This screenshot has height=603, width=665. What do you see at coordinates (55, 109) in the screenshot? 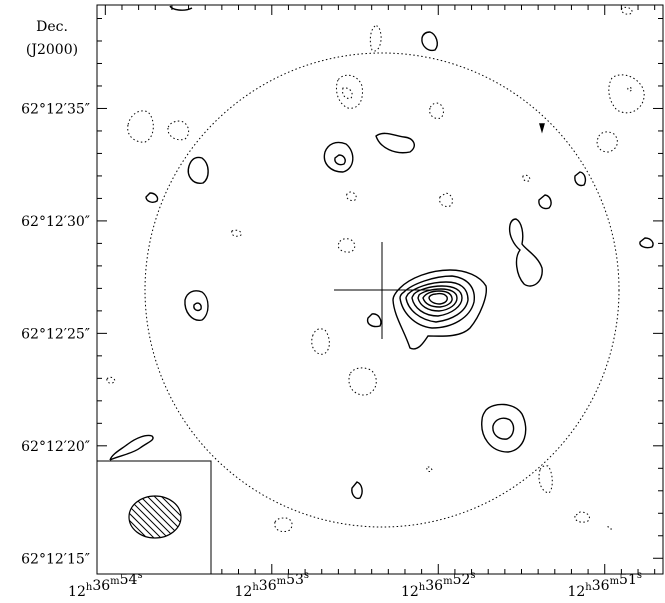
I see `y-tick-label: 62°12′35″` at bounding box center [55, 109].